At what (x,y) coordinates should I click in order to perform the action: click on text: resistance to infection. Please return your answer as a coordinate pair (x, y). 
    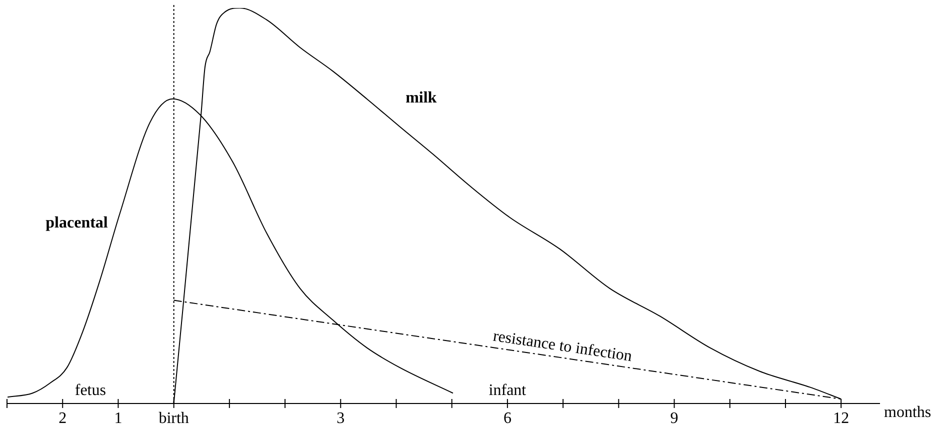
    Looking at the image, I should click on (563, 347).